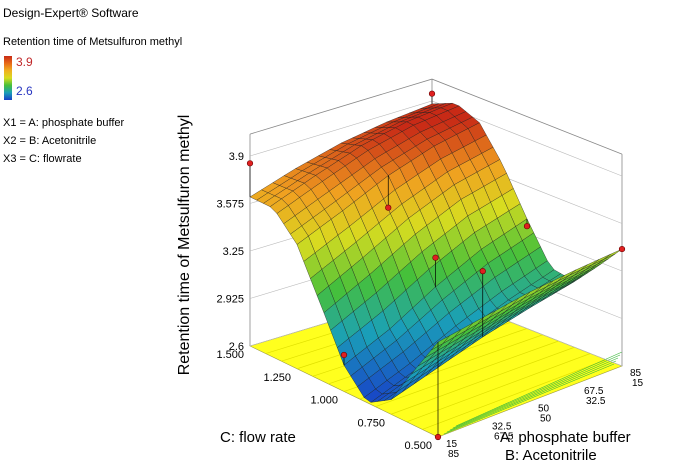  What do you see at coordinates (551, 455) in the screenshot?
I see `b-axis-label: B: Acetonitrile` at bounding box center [551, 455].